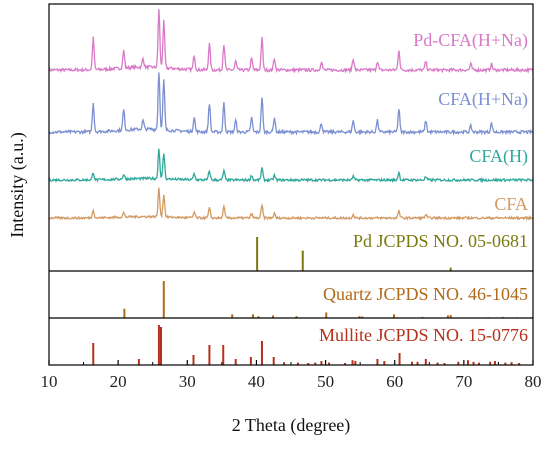  I want to click on y-axis-title: Intensity (a.u.), so click(17, 184).